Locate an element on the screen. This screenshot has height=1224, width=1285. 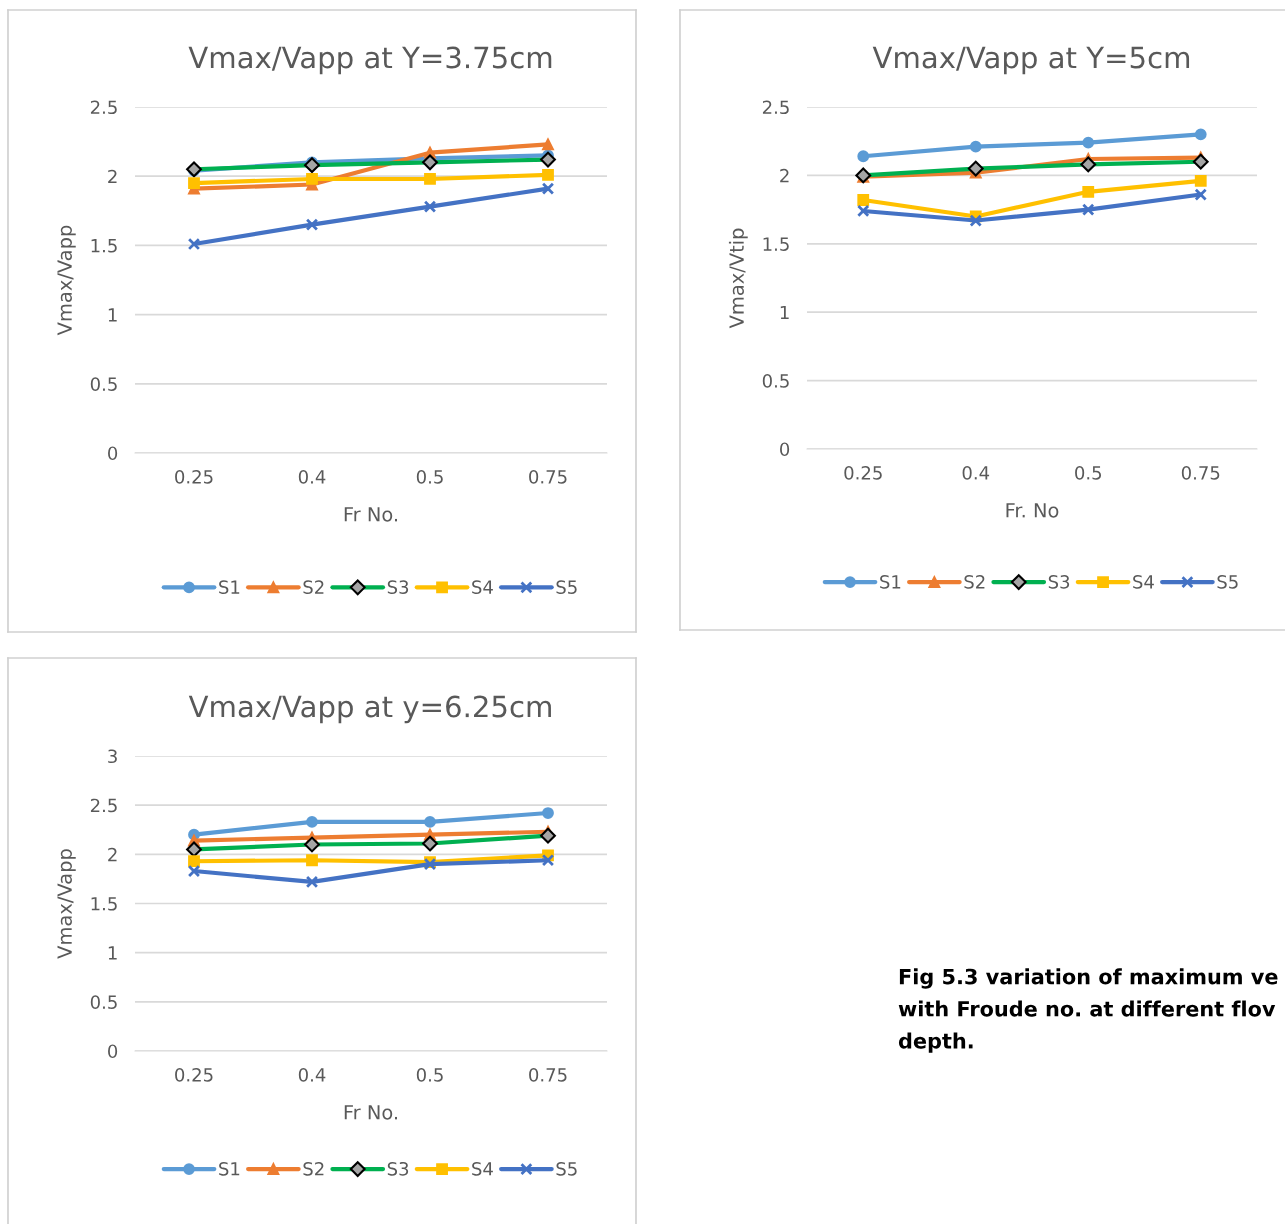
chart-title: Vmax/Vapp at y=6.25cm is located at coordinates (369, 709).